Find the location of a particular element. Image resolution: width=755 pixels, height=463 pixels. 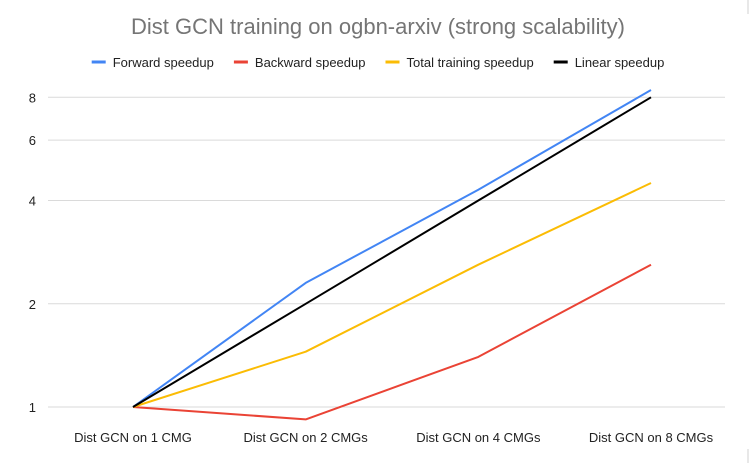

legend-item: Total training speedup is located at coordinates (459, 62).